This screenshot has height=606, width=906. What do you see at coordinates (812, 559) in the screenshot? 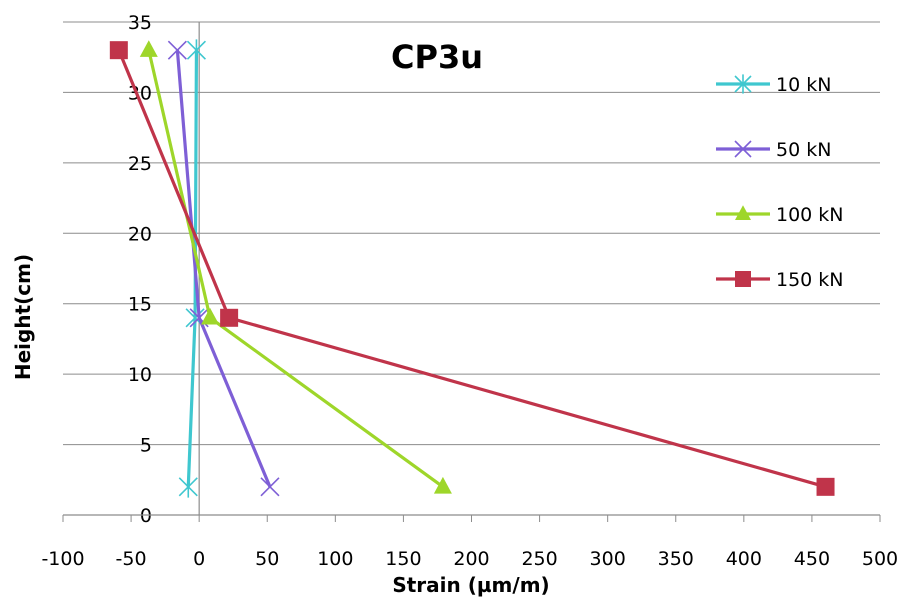
I see `x-tick-label: 450` at bounding box center [812, 559].